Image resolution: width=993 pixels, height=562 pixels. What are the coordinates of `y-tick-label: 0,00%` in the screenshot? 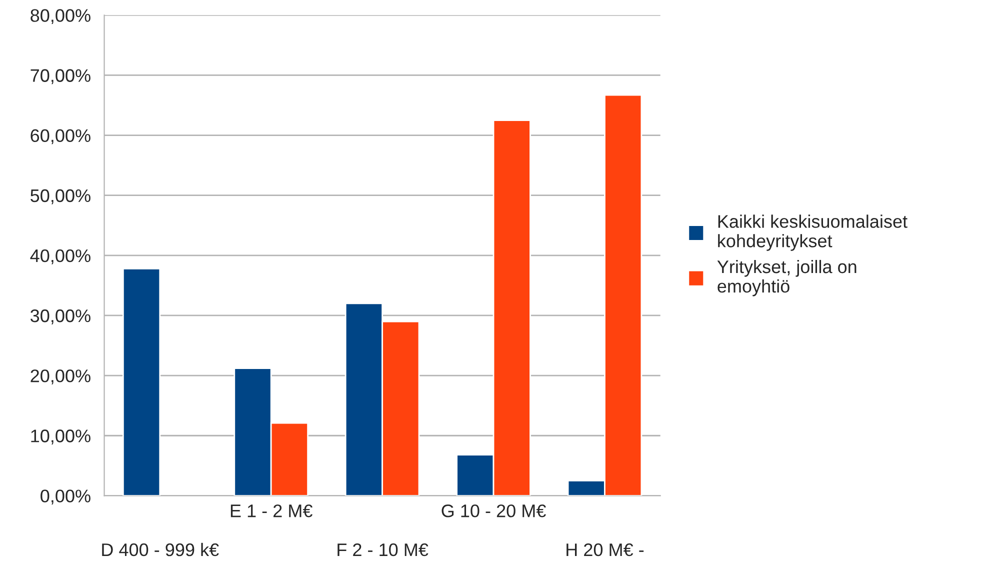 It's located at (65, 497).